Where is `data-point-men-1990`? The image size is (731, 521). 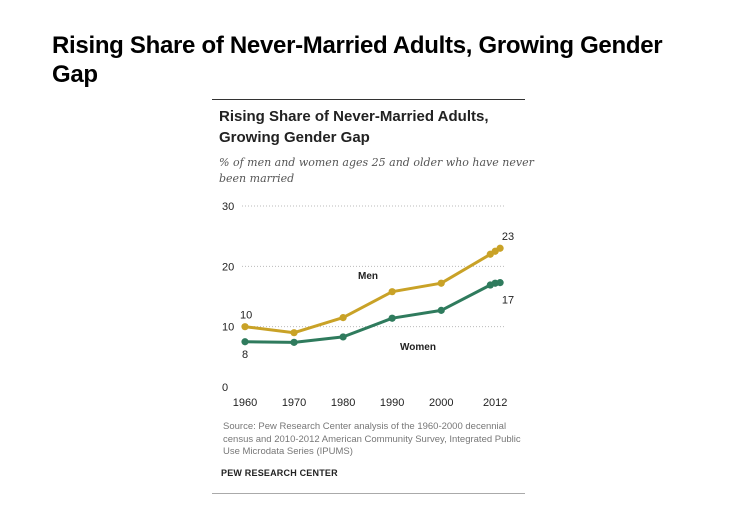
data-point-men-1990 is located at coordinates (392, 292).